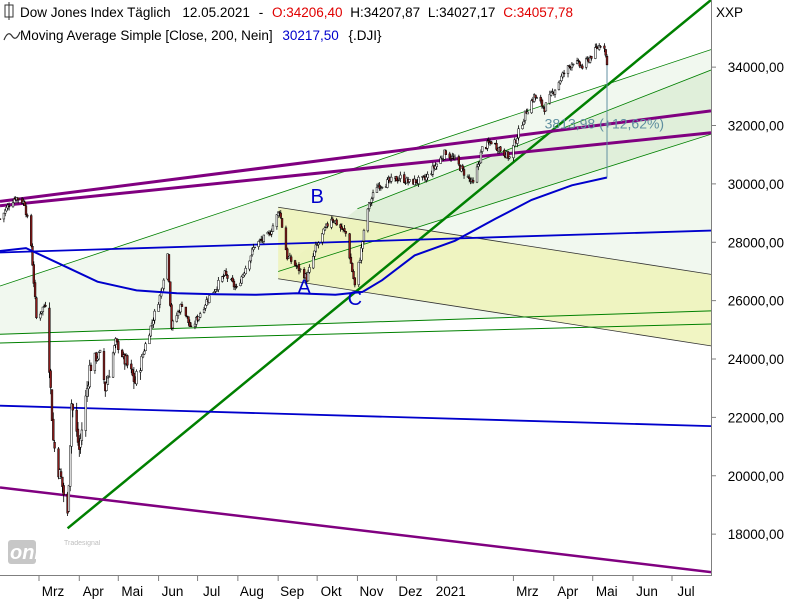 This screenshot has width=800, height=605. What do you see at coordinates (756, 301) in the screenshot?
I see `y-tick-label: 26000,00` at bounding box center [756, 301].